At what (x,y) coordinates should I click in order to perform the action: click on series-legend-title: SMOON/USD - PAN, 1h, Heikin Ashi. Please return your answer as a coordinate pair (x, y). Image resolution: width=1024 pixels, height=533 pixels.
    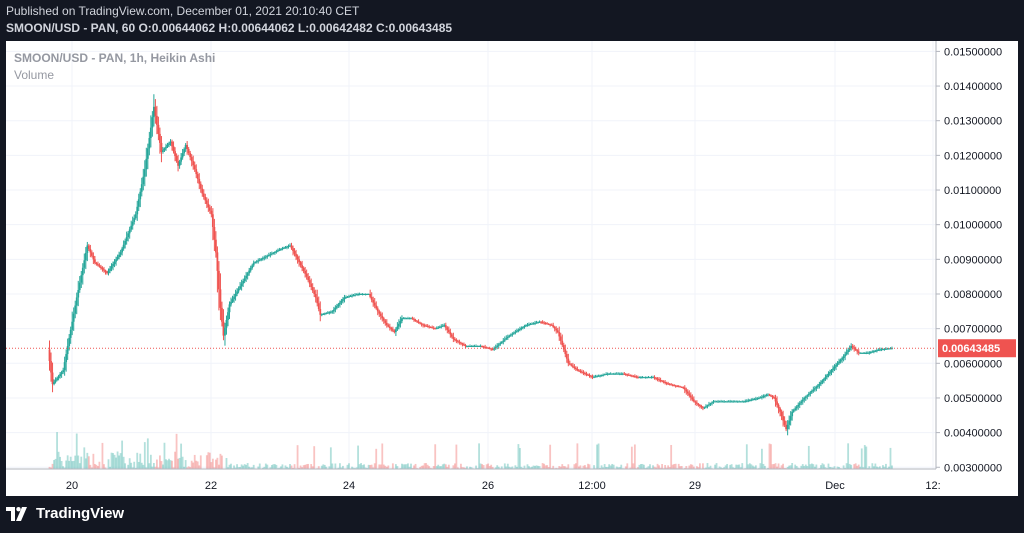
    Looking at the image, I should click on (115, 58).